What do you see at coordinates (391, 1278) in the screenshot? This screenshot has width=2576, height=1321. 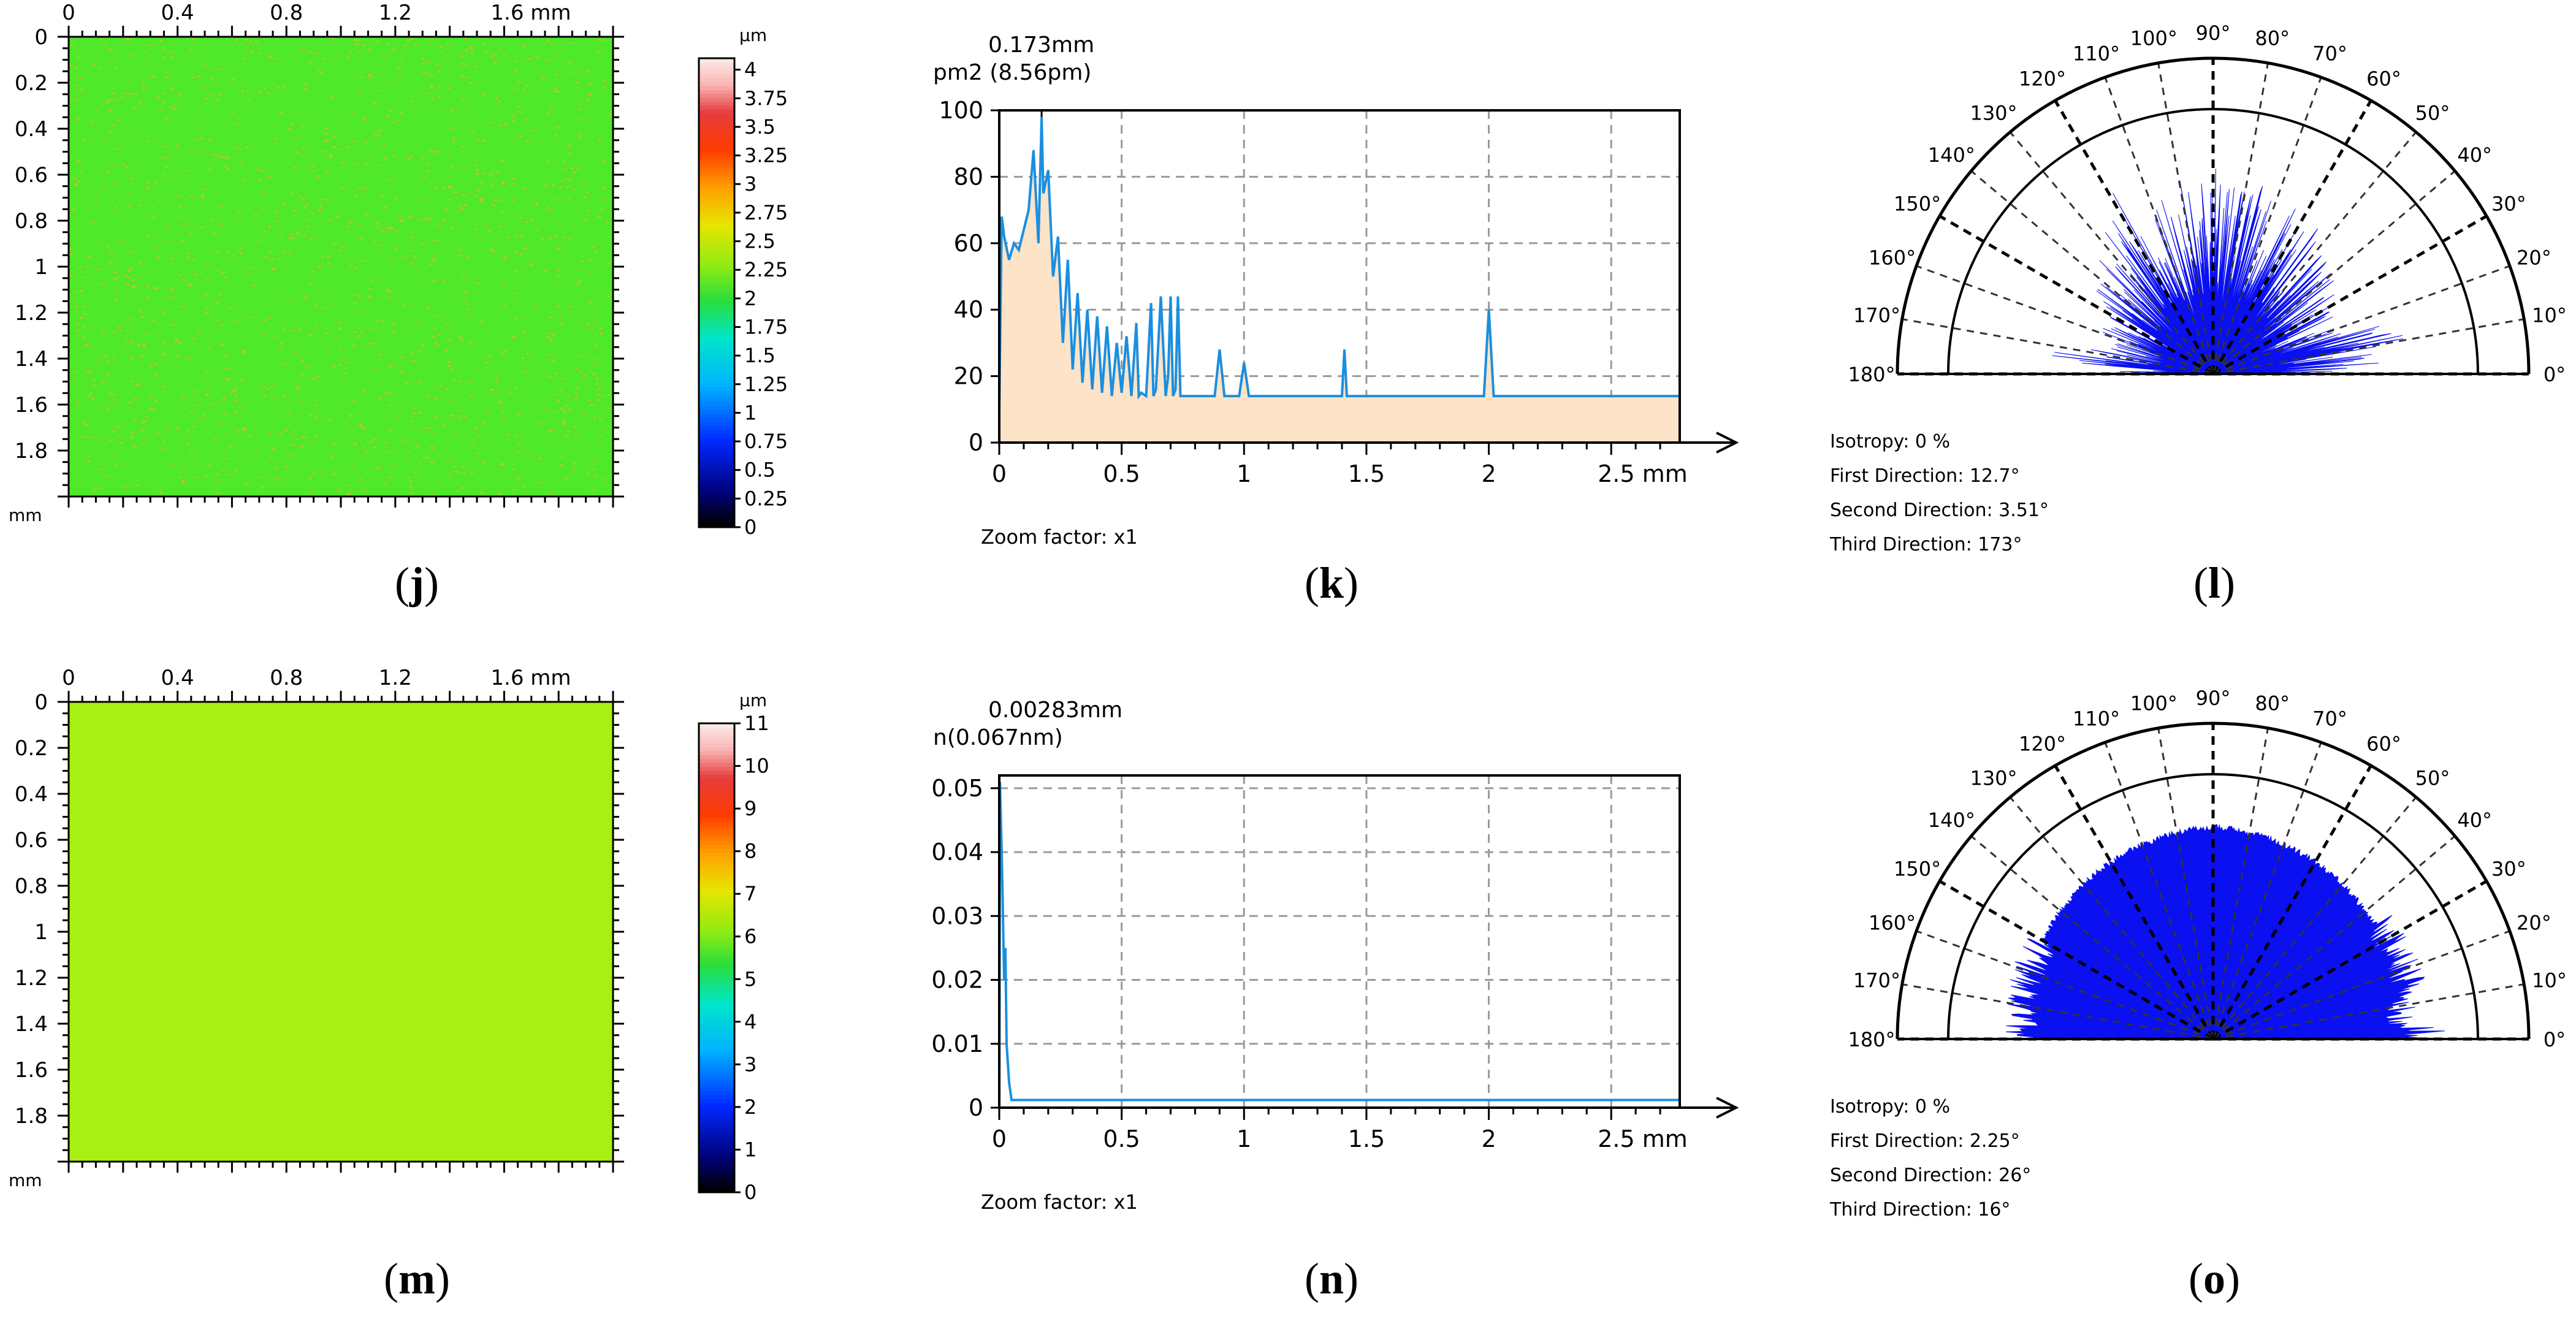 I see `caption-paren-open: (` at bounding box center [391, 1278].